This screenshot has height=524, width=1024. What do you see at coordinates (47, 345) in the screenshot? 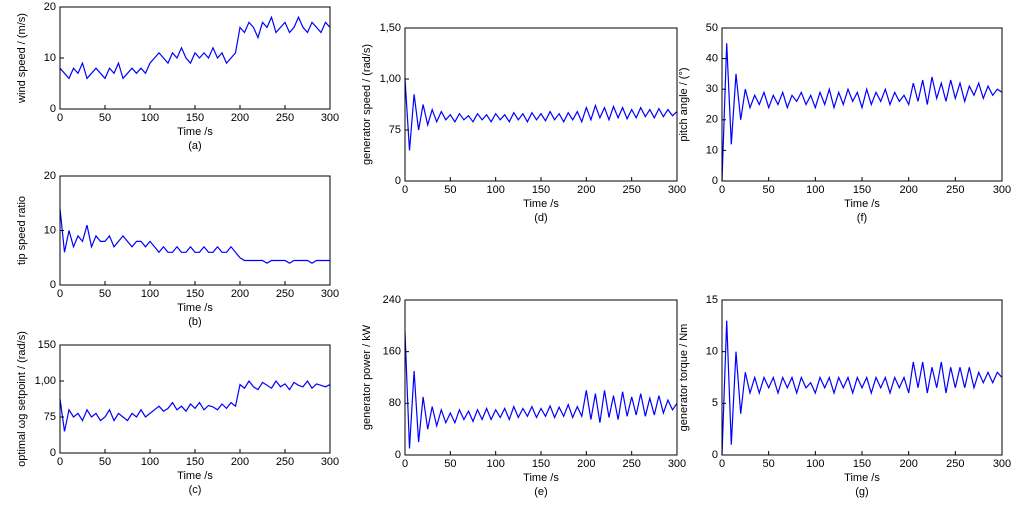
I see `y-tick-label: 150` at bounding box center [47, 345].